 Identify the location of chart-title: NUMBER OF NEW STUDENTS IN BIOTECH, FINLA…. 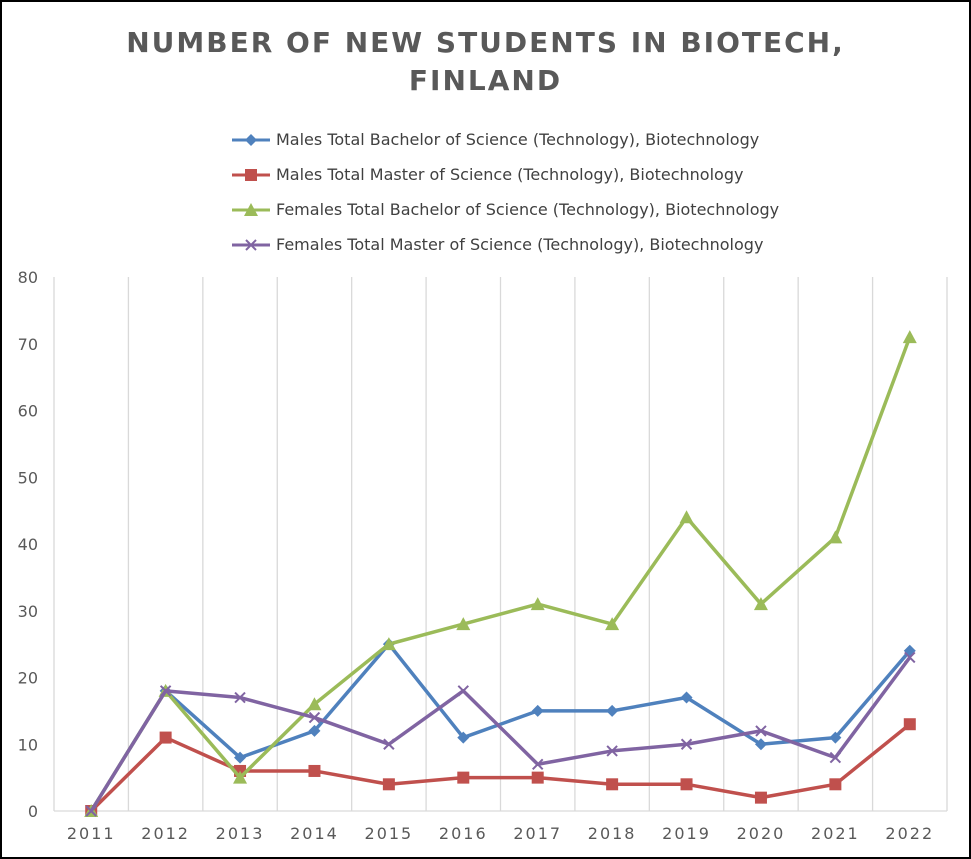
(485, 62).